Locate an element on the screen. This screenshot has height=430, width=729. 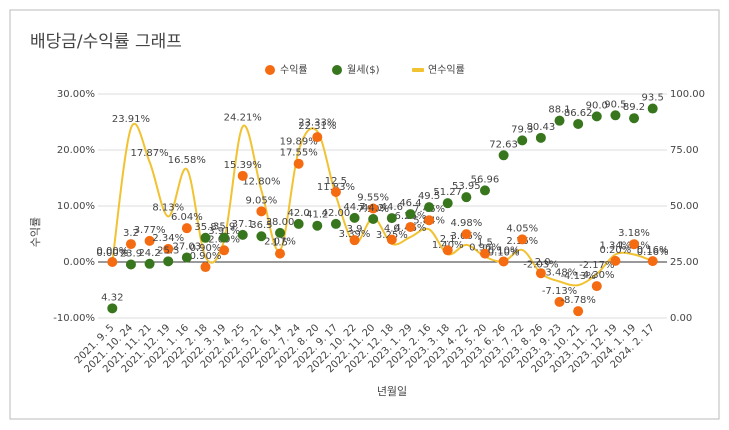
data-label: 2.34% is located at coordinates (168, 238).